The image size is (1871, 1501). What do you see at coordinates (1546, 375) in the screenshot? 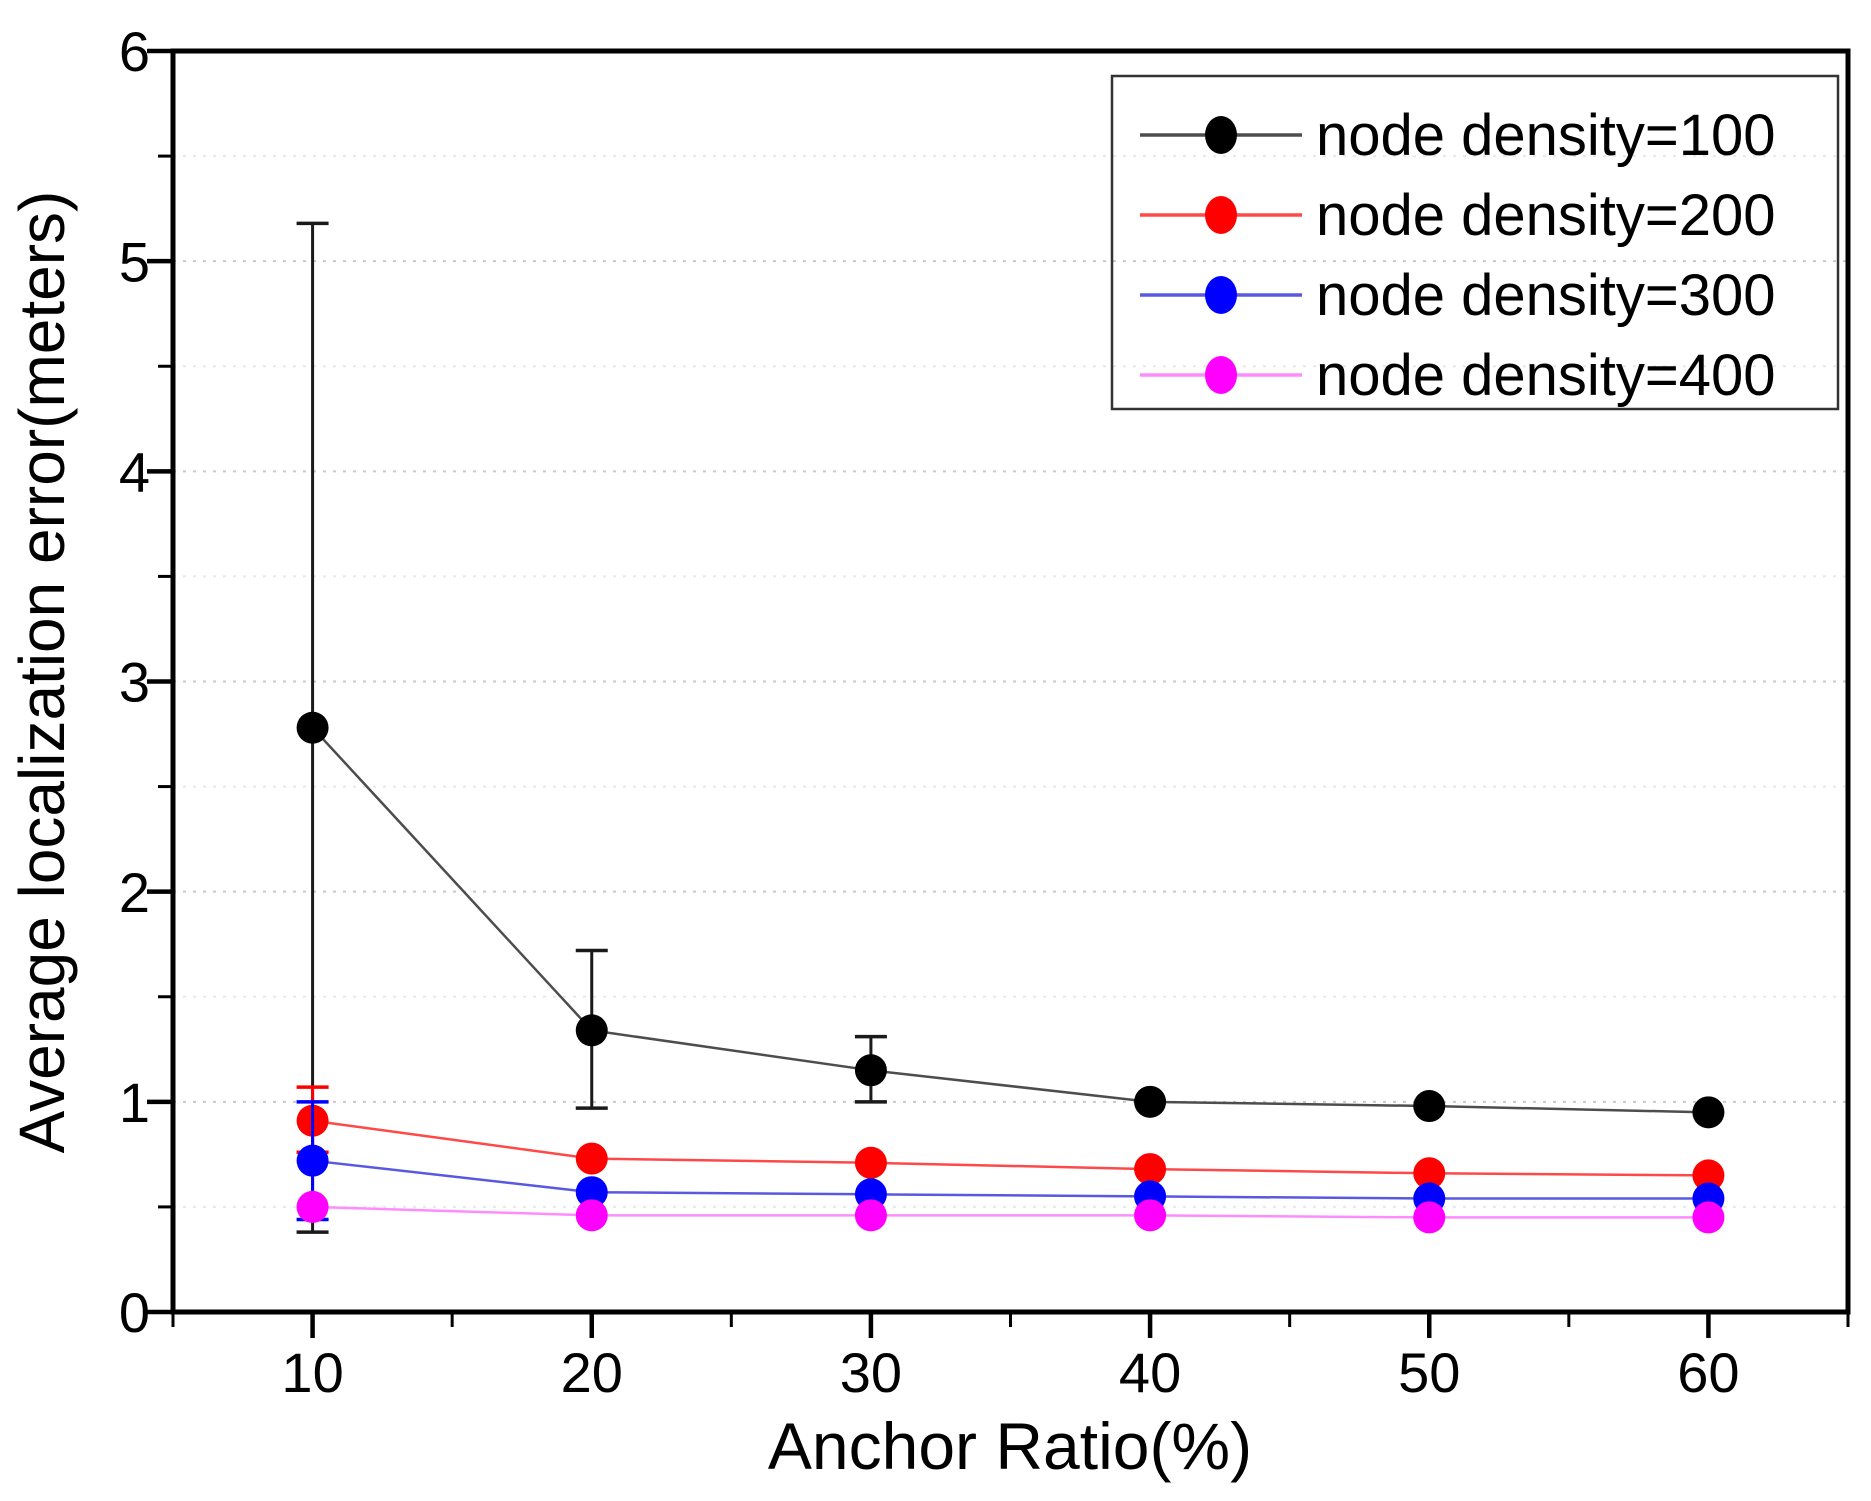
I see `legend-label: node density=400` at bounding box center [1546, 375].